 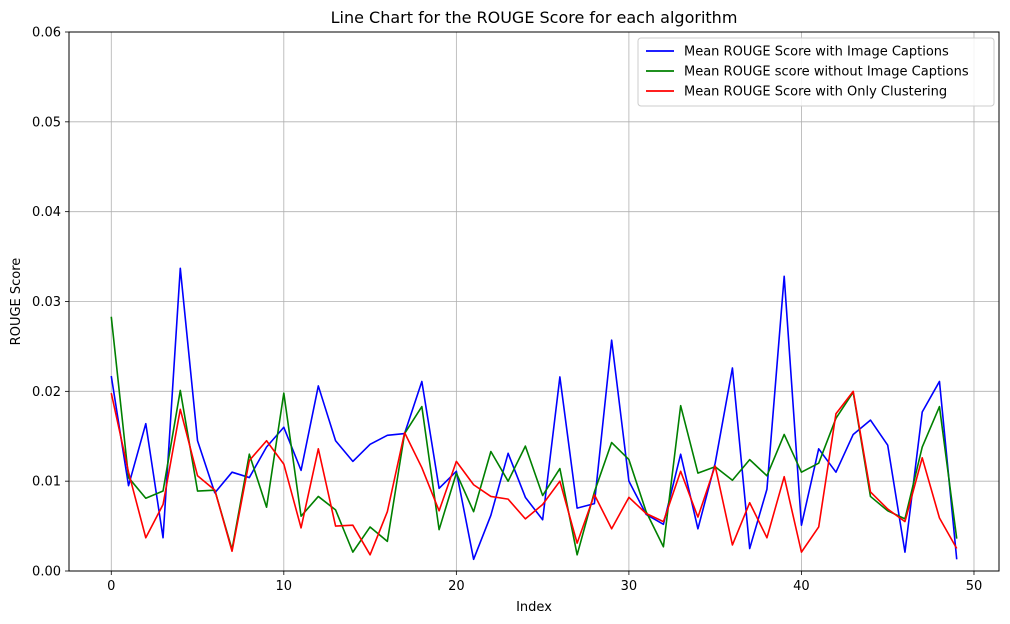 What do you see at coordinates (46, 302) in the screenshot?
I see `y-tick-label: 0.03` at bounding box center [46, 302].